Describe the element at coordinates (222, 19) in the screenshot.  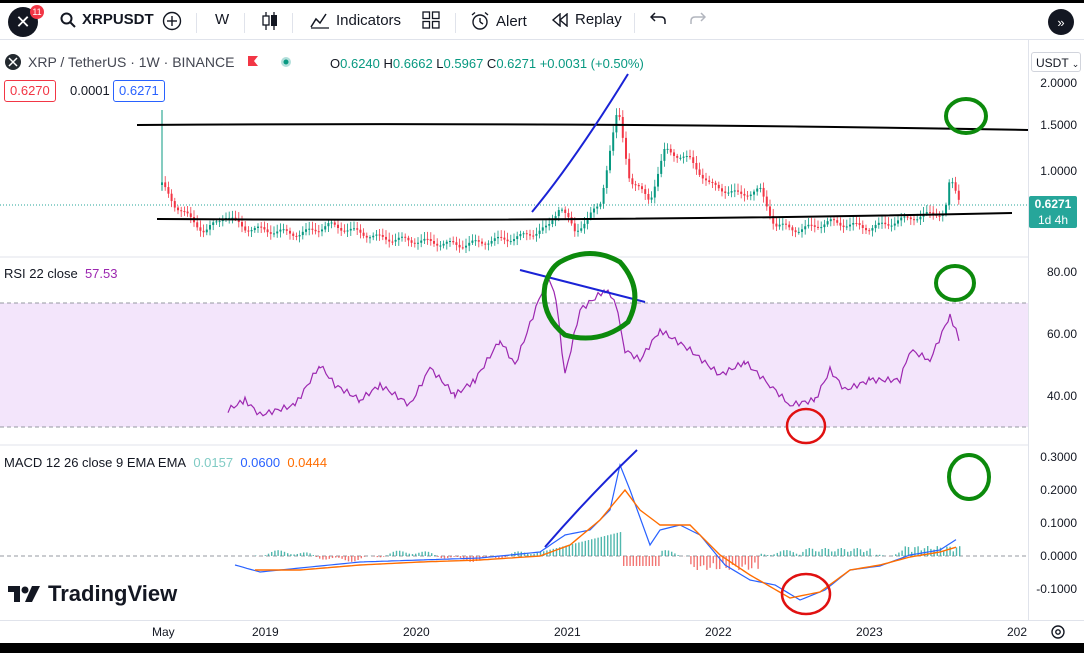
I see `interval-button: W` at that location.